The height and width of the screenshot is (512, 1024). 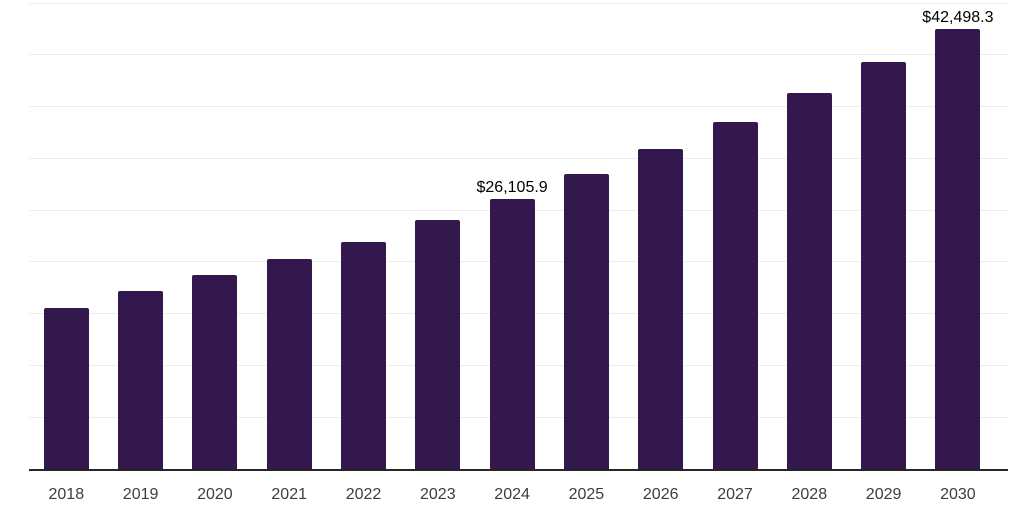 I want to click on x-tick-label-2022: 2022, so click(x=363, y=494).